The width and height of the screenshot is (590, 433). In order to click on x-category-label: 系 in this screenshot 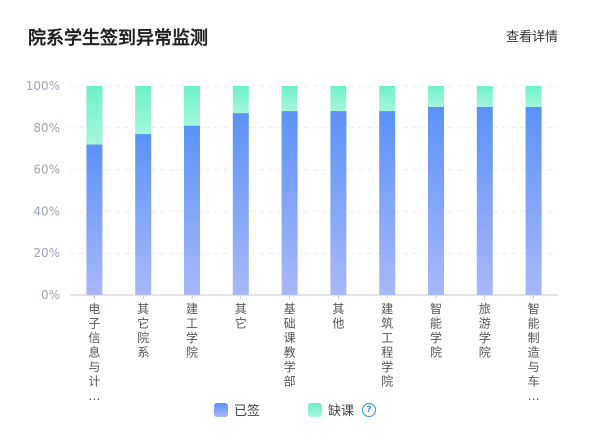, I will do `click(143, 353)`.